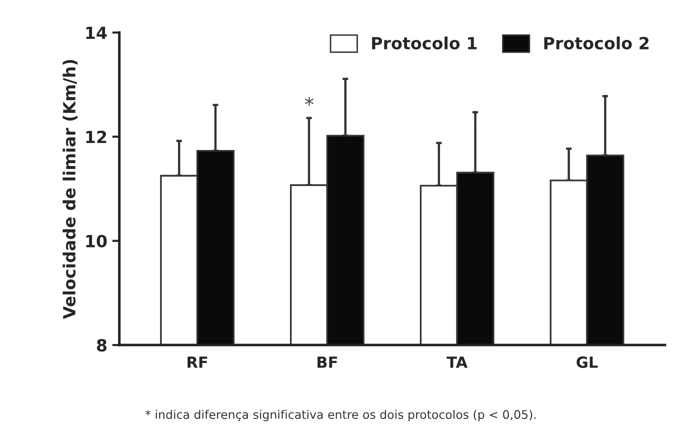 This screenshot has width=682, height=434. I want to click on x-tick-label: GL, so click(587, 362).